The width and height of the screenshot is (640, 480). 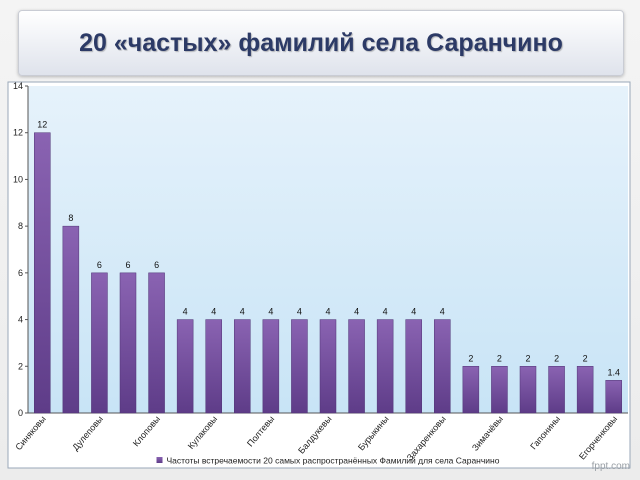 I want to click on y-tick-label: 4, so click(x=20, y=320).